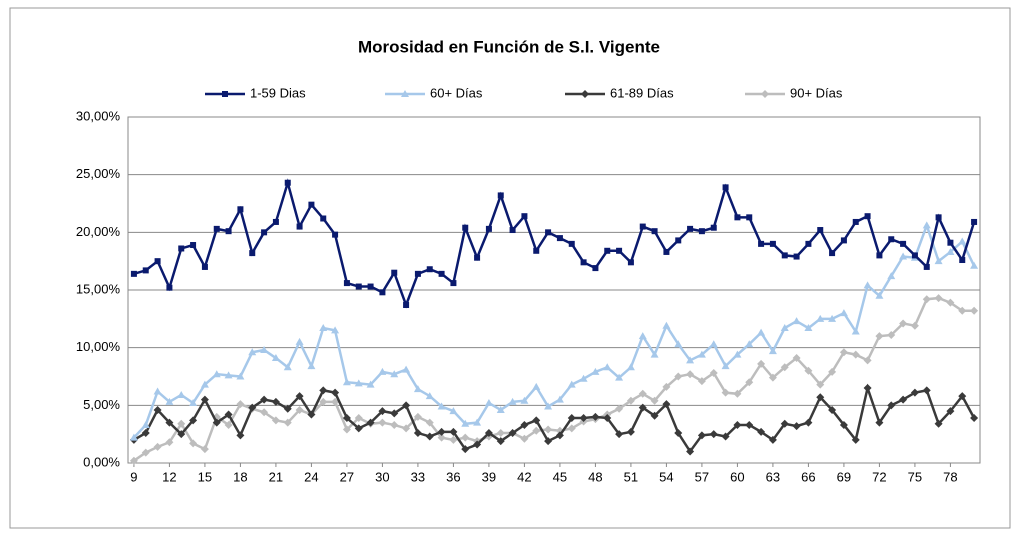  I want to click on x-tick-label: 69, so click(844, 476).